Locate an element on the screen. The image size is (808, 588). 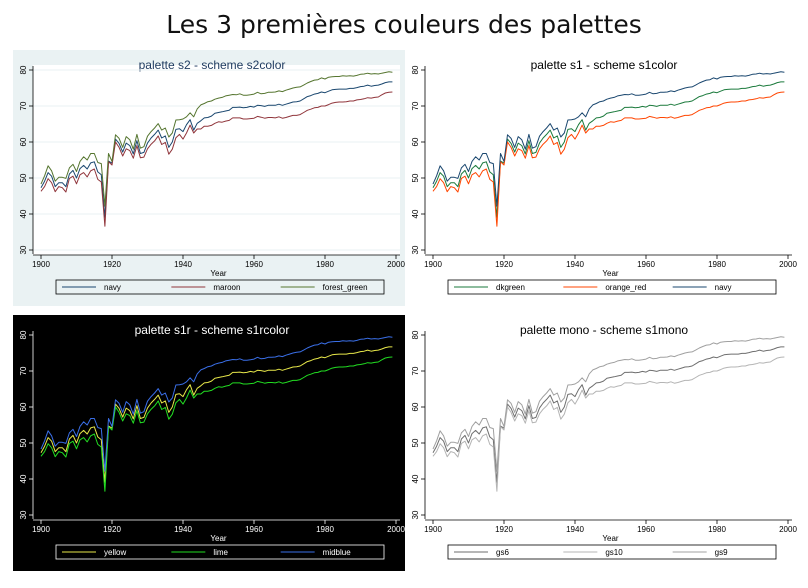
chart-title: palette s2 - scheme s2color is located at coordinates (212, 65).